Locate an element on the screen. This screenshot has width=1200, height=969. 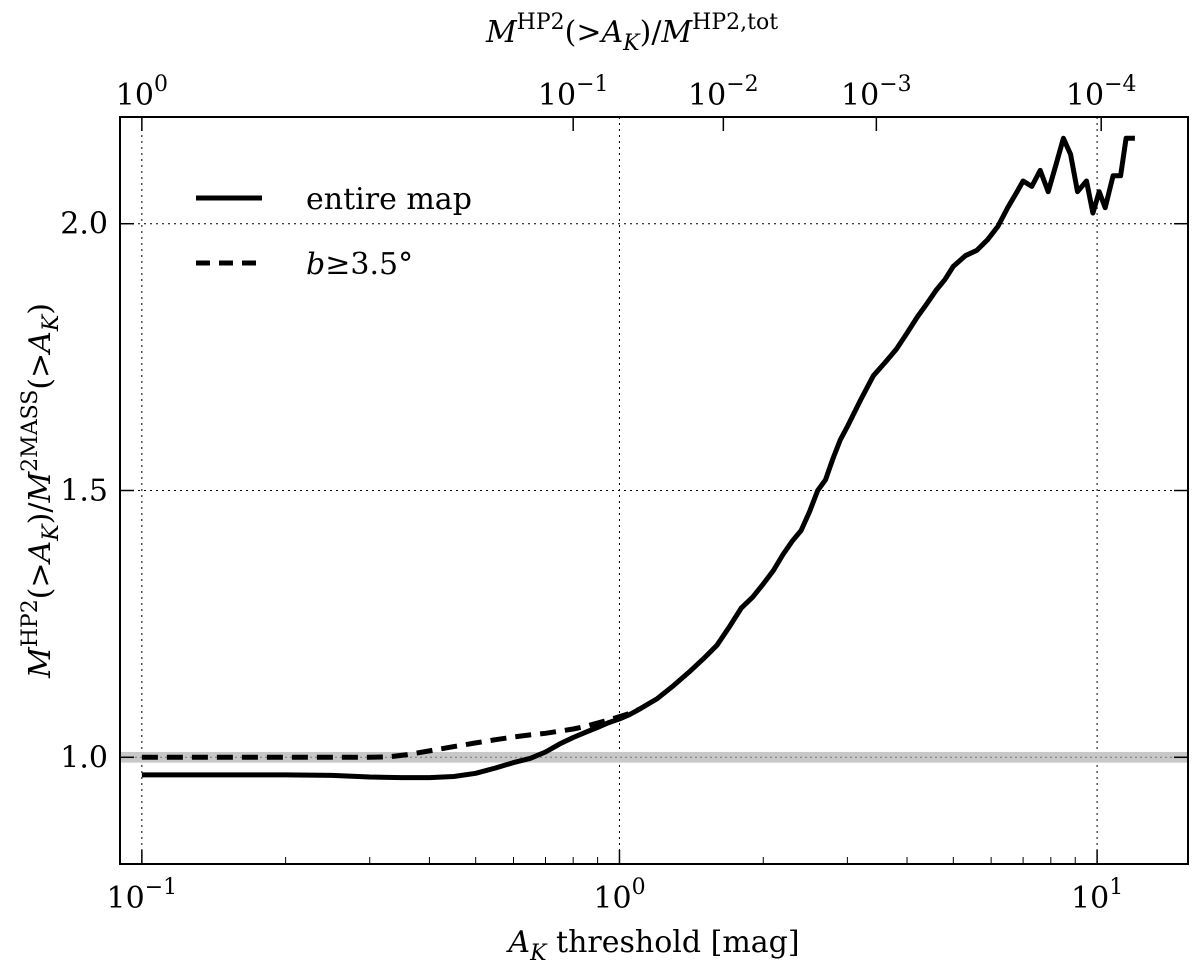
y-tick-label: 2.0 is located at coordinates (84, 224).